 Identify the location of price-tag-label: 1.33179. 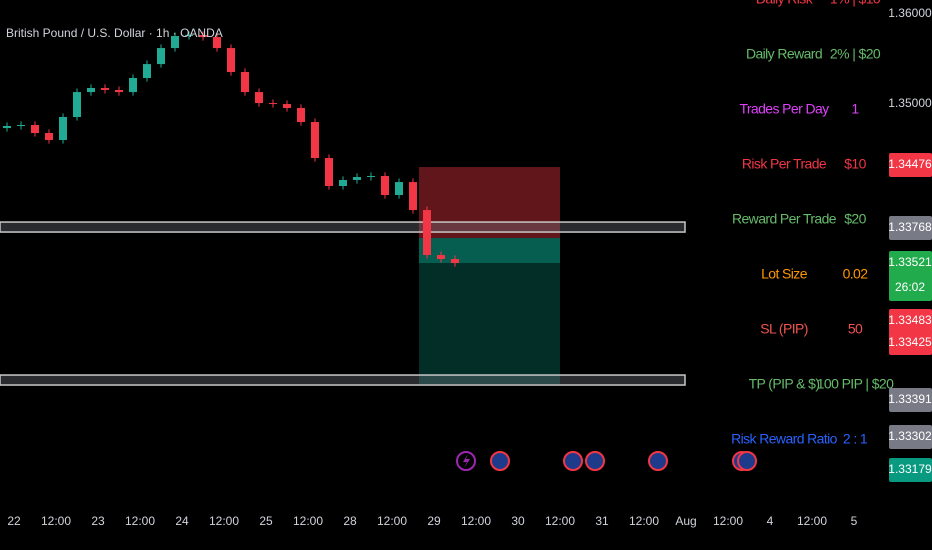
(910, 469).